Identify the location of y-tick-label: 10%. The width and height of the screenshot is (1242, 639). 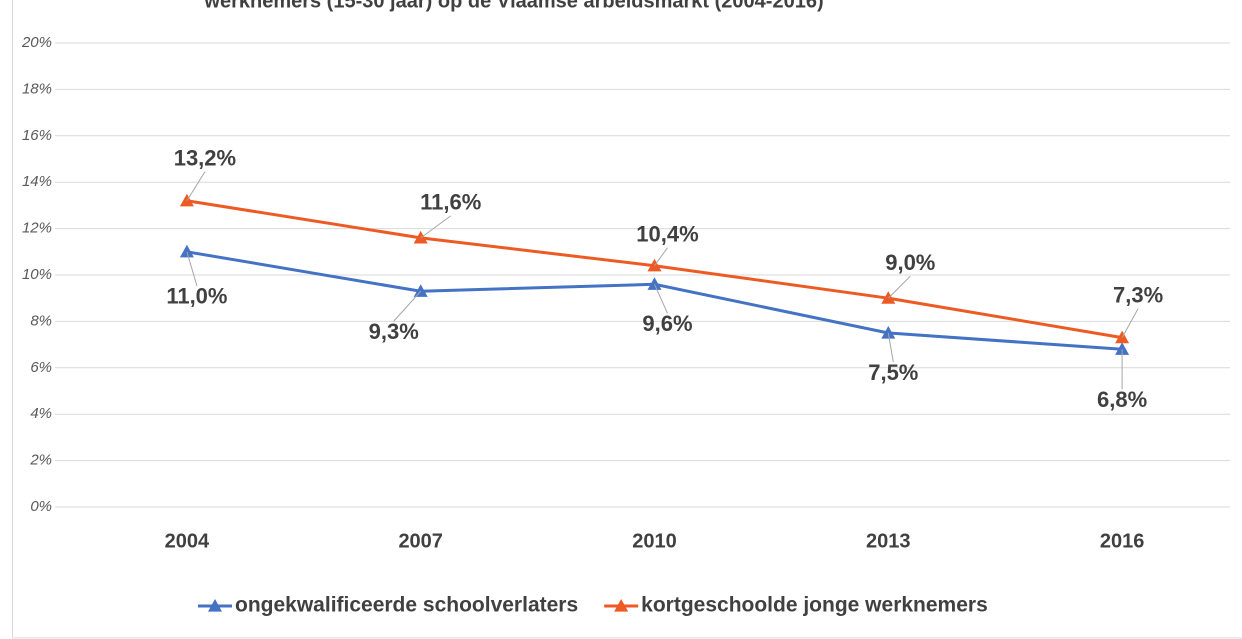
(37, 274).